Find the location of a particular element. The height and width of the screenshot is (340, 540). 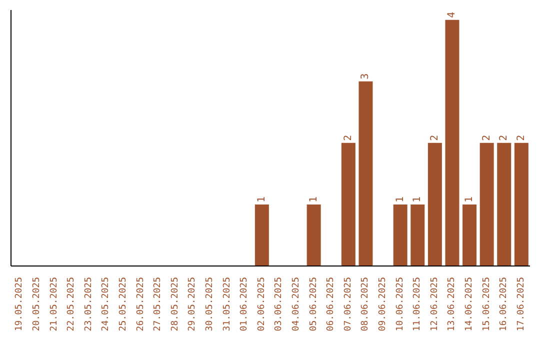

data-label: 3 is located at coordinates (366, 76).